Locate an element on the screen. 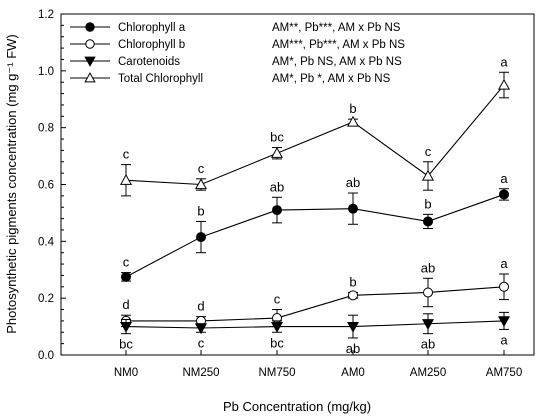  y-tick-label: 0.6 is located at coordinates (46, 186).